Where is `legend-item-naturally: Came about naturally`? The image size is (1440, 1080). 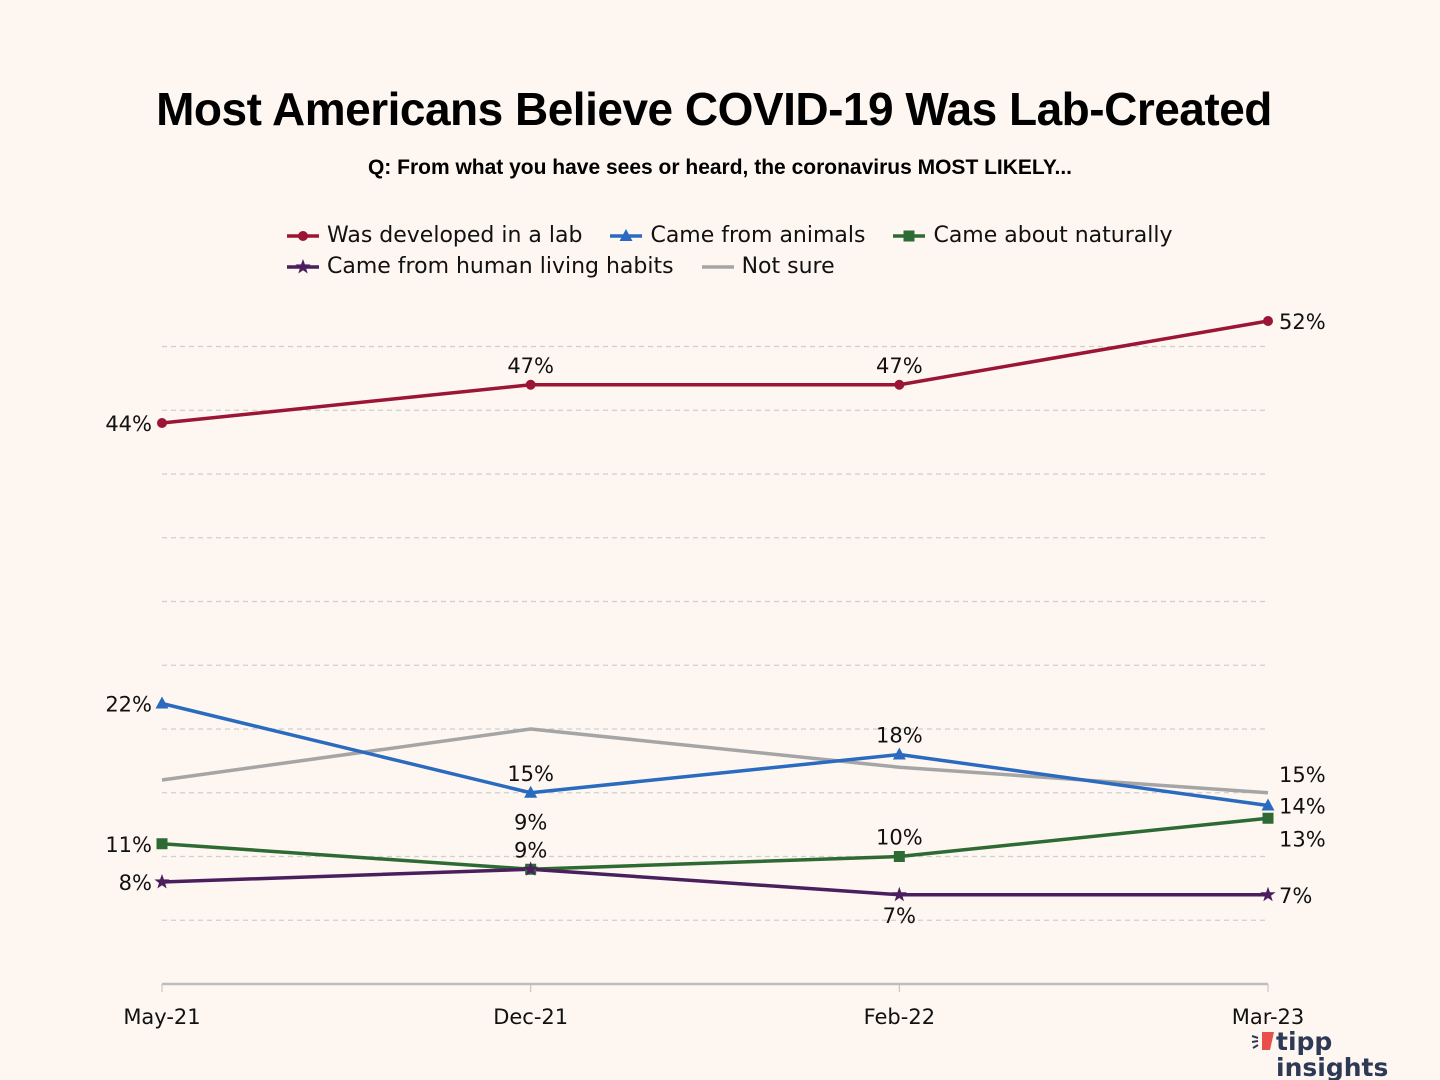 legend-item-naturally: Came about naturally is located at coordinates (1032, 235).